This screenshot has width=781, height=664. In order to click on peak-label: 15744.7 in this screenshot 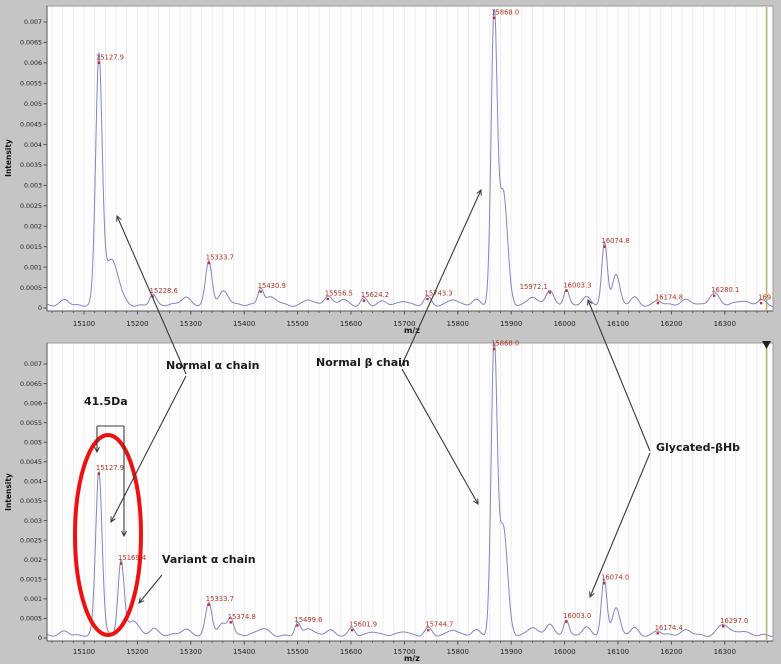, I will do `click(439, 625)`.